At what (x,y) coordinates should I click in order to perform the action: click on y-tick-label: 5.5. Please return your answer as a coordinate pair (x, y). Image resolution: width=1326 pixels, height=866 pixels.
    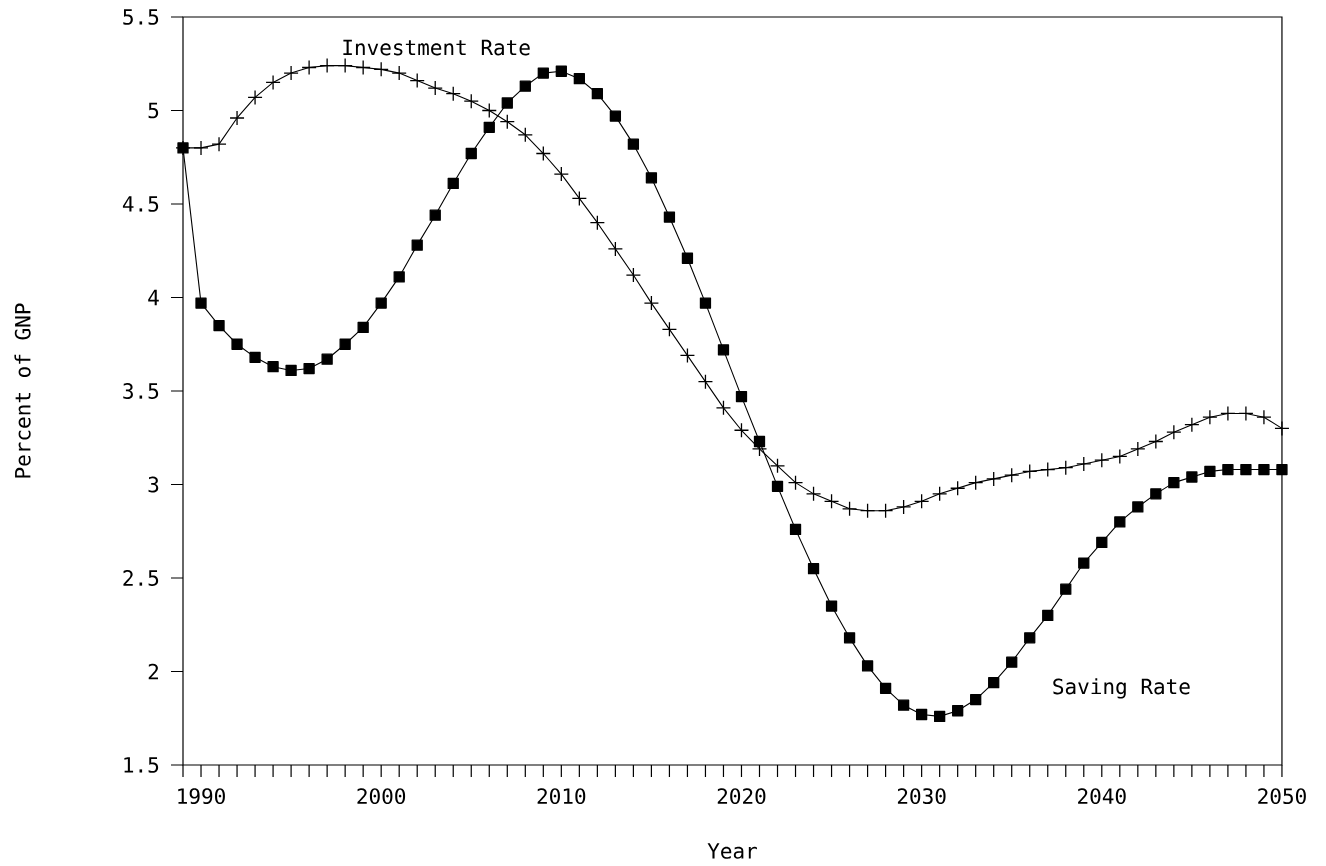
    Looking at the image, I should click on (141, 17).